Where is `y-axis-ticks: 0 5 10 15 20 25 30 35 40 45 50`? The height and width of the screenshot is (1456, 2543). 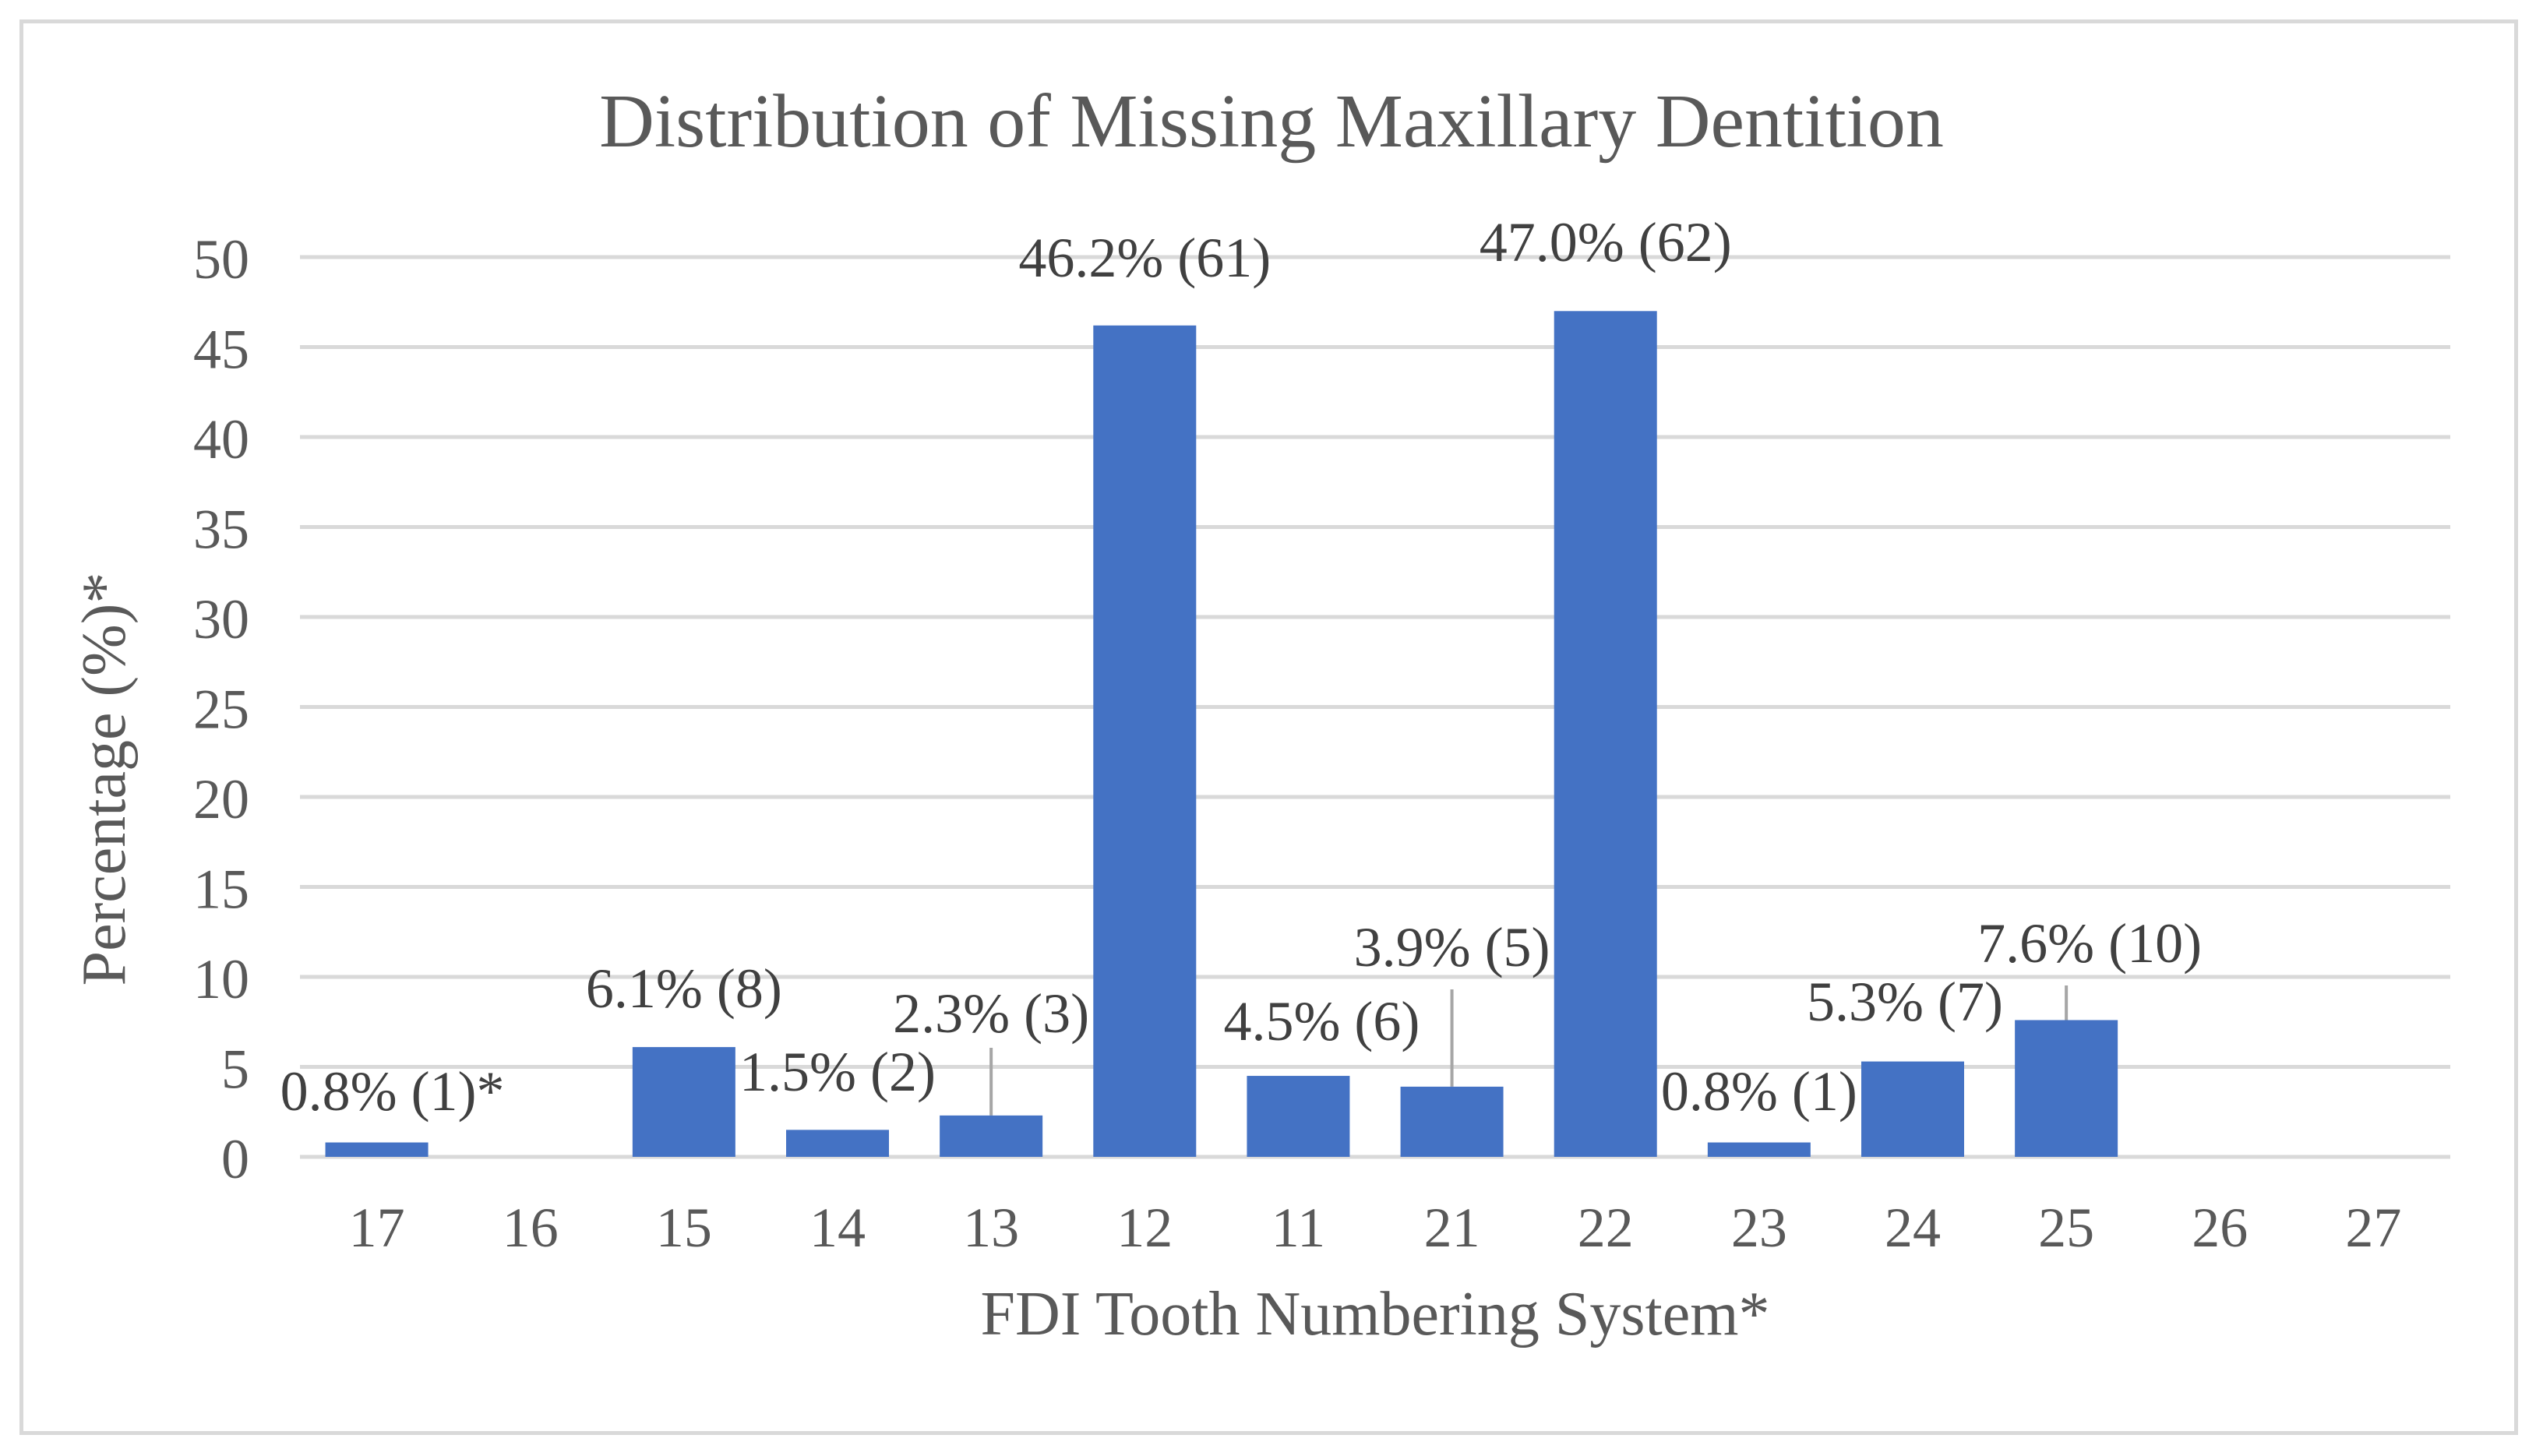 y-axis-ticks: 0 5 10 15 20 25 30 35 40 45 50 is located at coordinates (221, 709).